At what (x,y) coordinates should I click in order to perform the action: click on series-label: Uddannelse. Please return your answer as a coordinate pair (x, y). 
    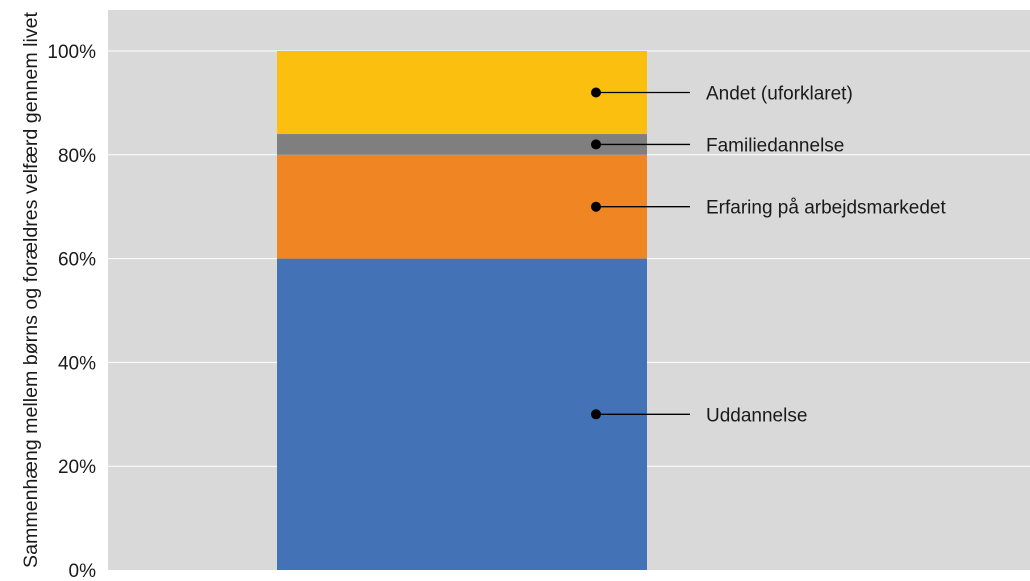
    Looking at the image, I should click on (756, 415).